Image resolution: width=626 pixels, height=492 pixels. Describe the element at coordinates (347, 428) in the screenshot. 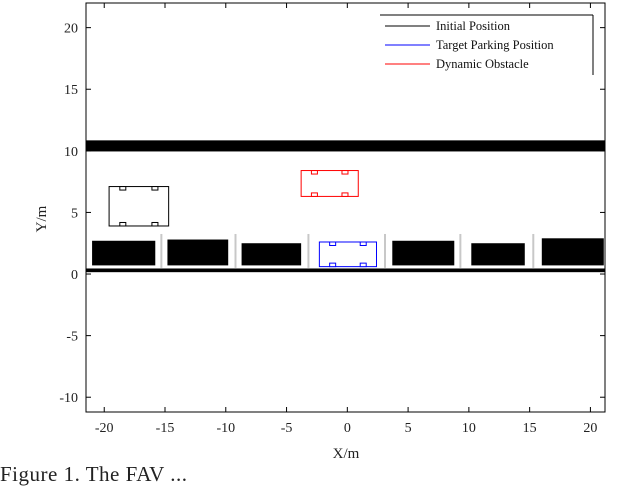

I see `x-tick-label: 0` at that location.